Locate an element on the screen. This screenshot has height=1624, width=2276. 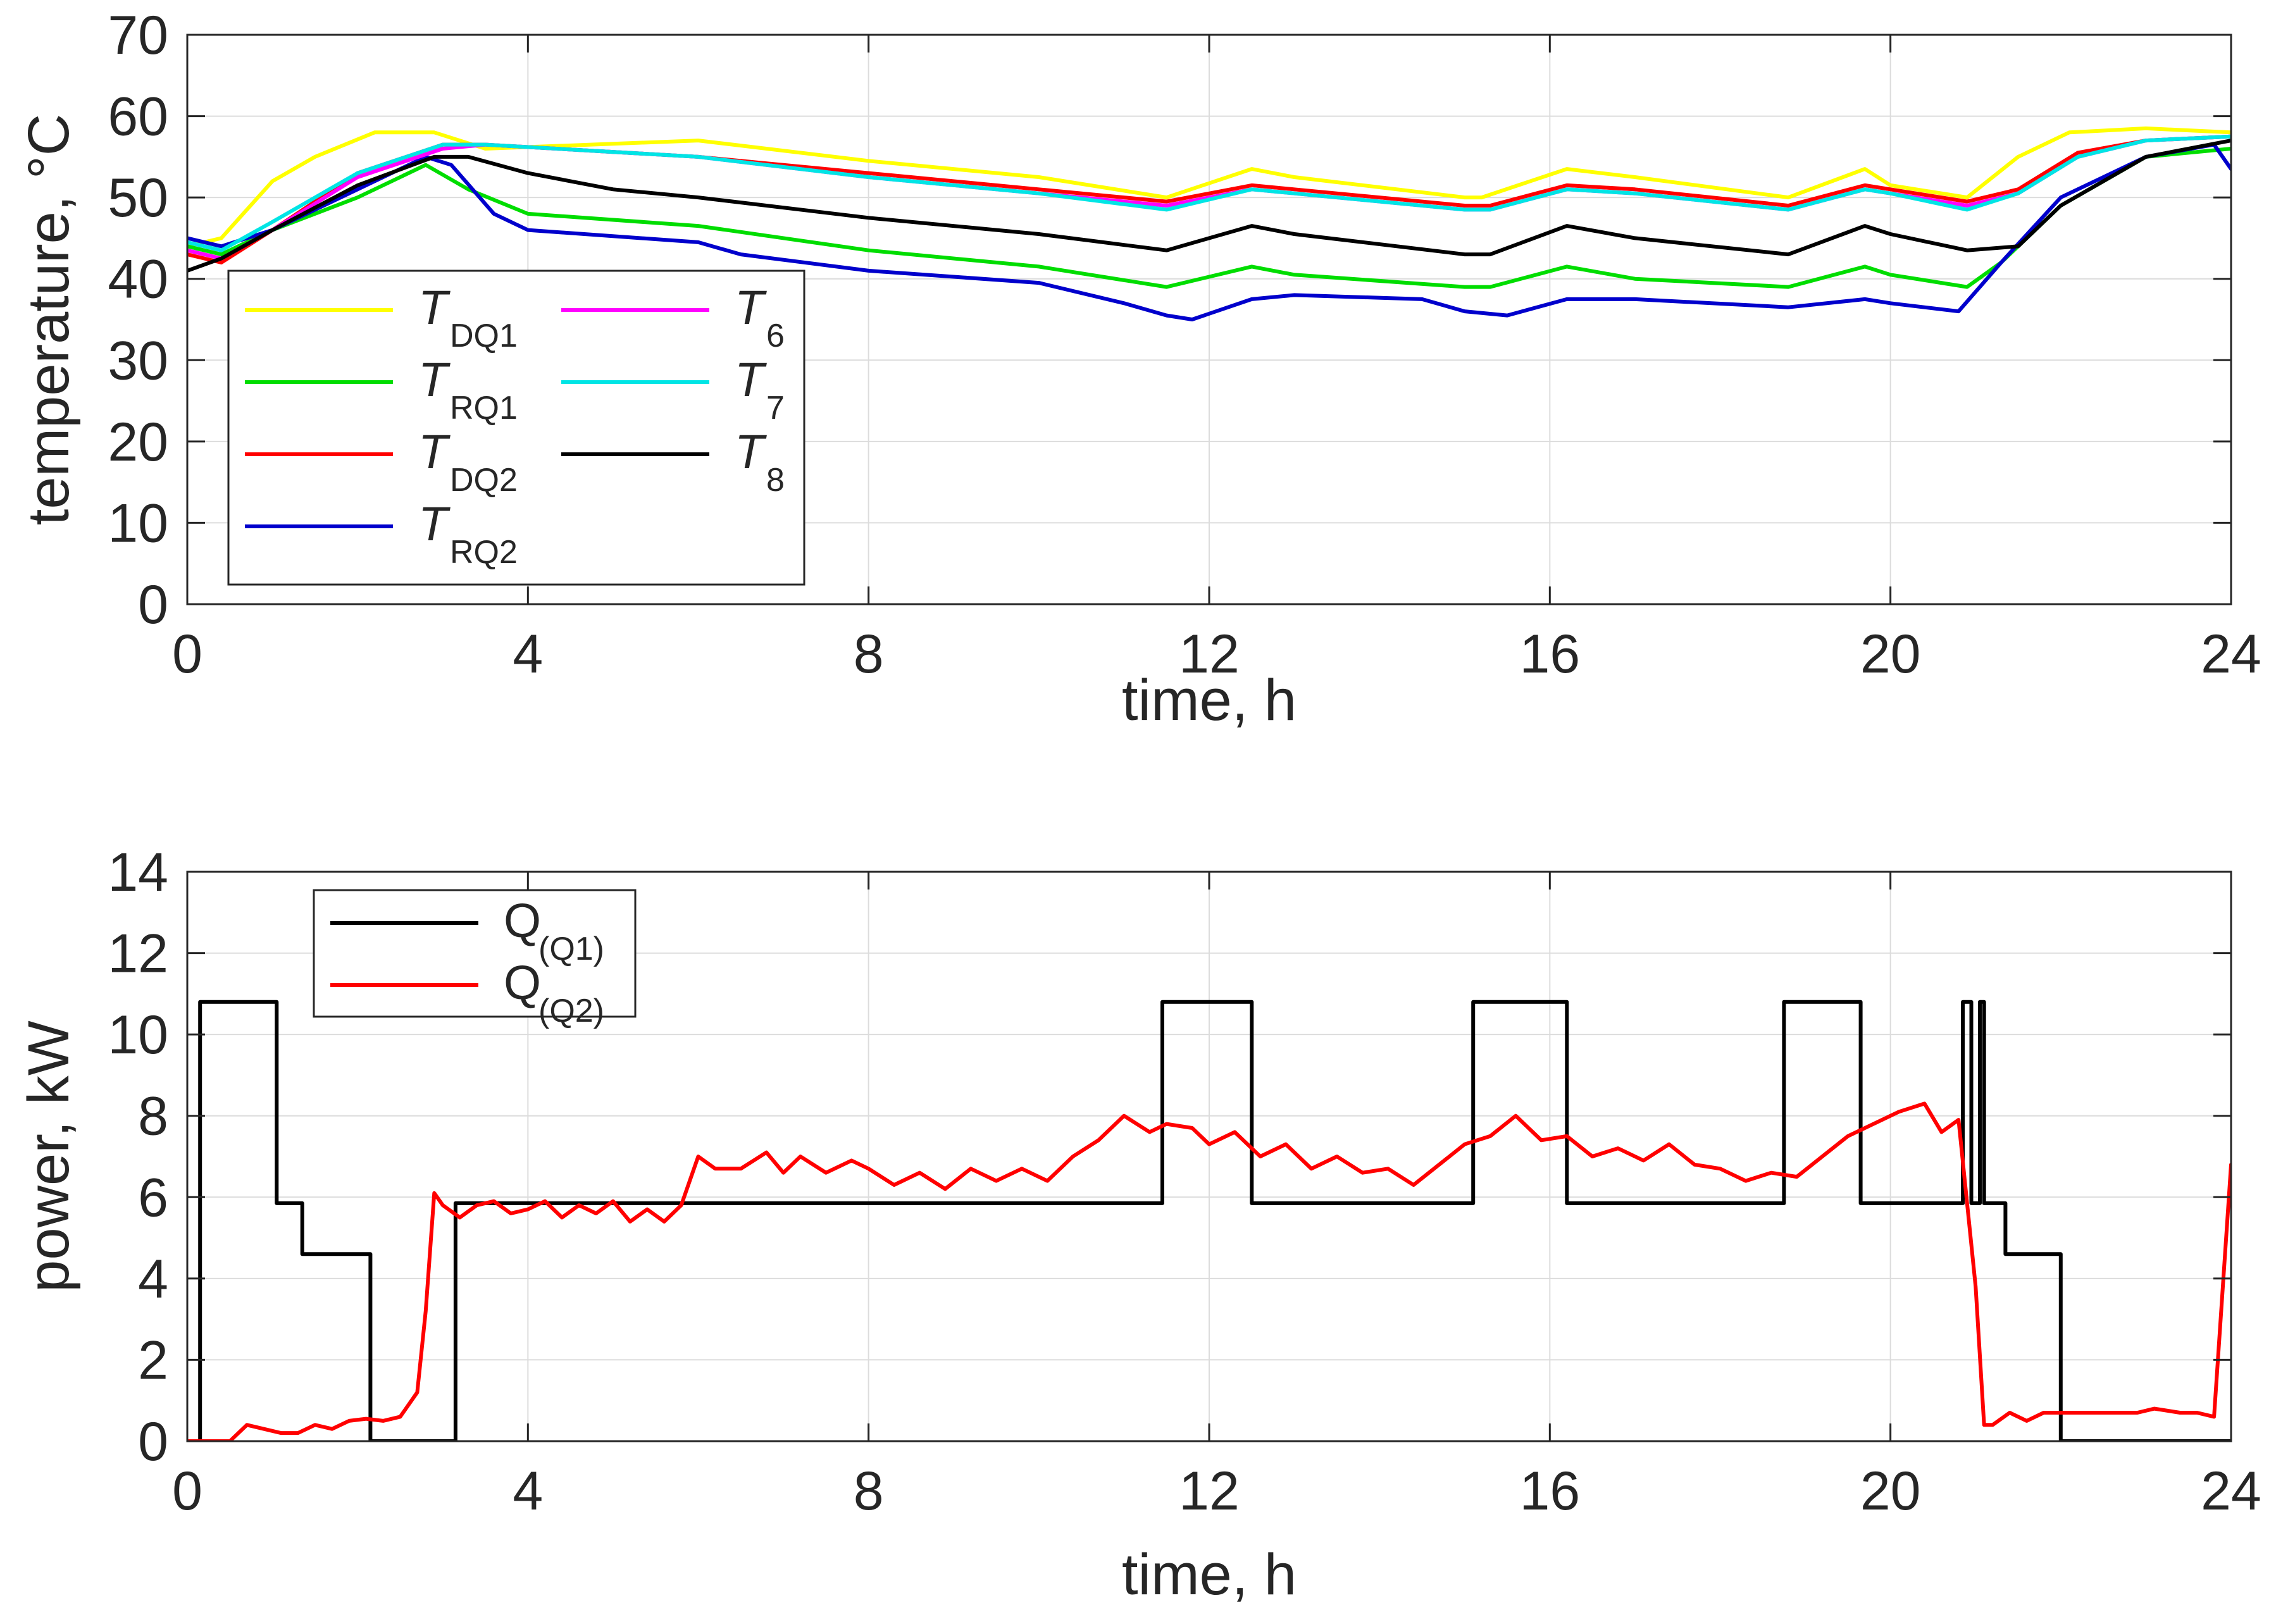
power-legend-subscript: (Q1) is located at coordinates (571, 949).